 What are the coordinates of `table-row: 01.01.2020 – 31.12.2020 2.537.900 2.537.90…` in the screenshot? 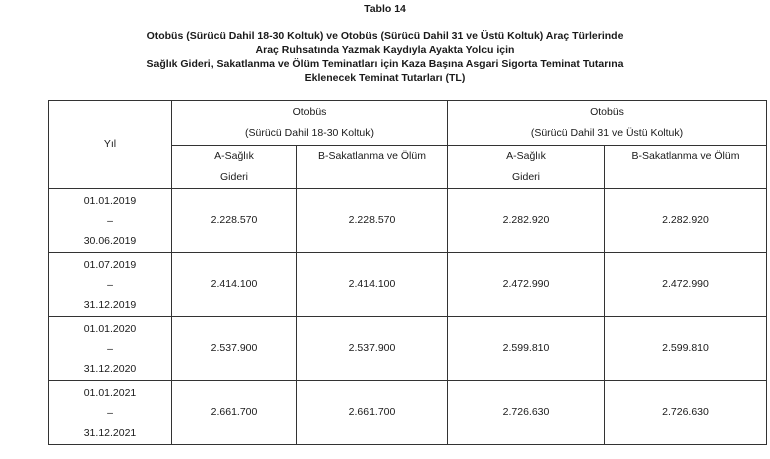 It's located at (407, 348).